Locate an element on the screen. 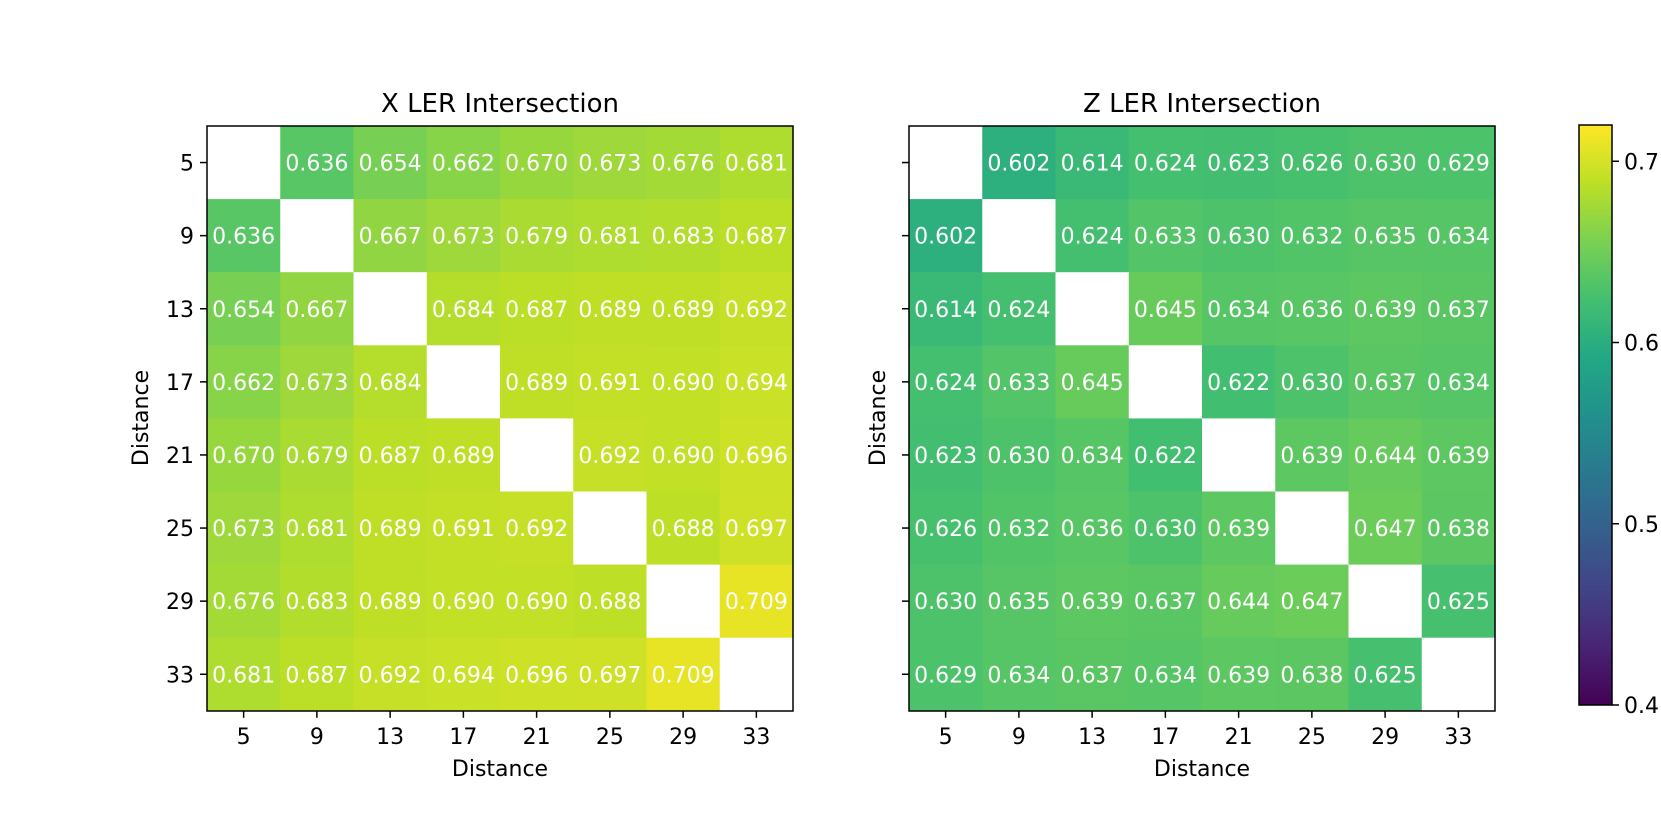 The width and height of the screenshot is (1661, 830). x-ler-cell-r7-c7 is located at coordinates (756, 674).